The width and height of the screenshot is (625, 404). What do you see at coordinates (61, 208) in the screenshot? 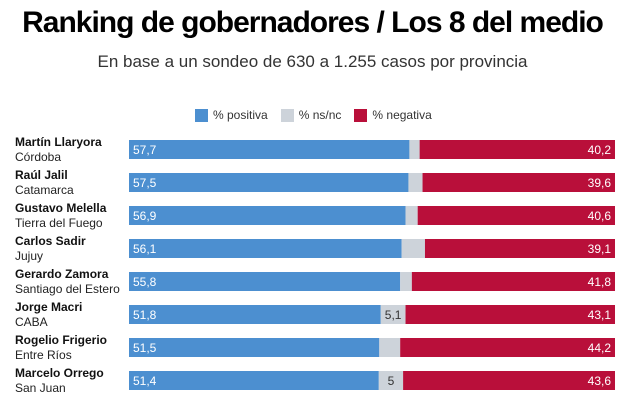
I see `governor-name: Gustavo Melella` at bounding box center [61, 208].